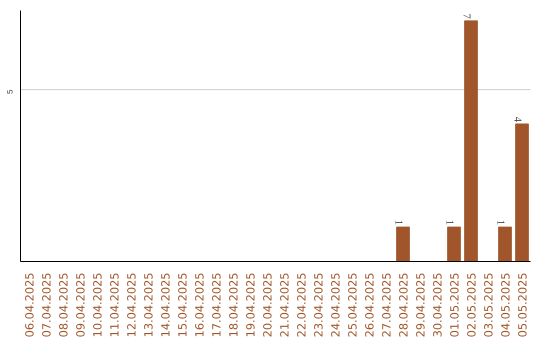 The image size is (540, 340). What do you see at coordinates (403, 305) in the screenshot?
I see `x-tick-label: 28.04.2025` at bounding box center [403, 305].